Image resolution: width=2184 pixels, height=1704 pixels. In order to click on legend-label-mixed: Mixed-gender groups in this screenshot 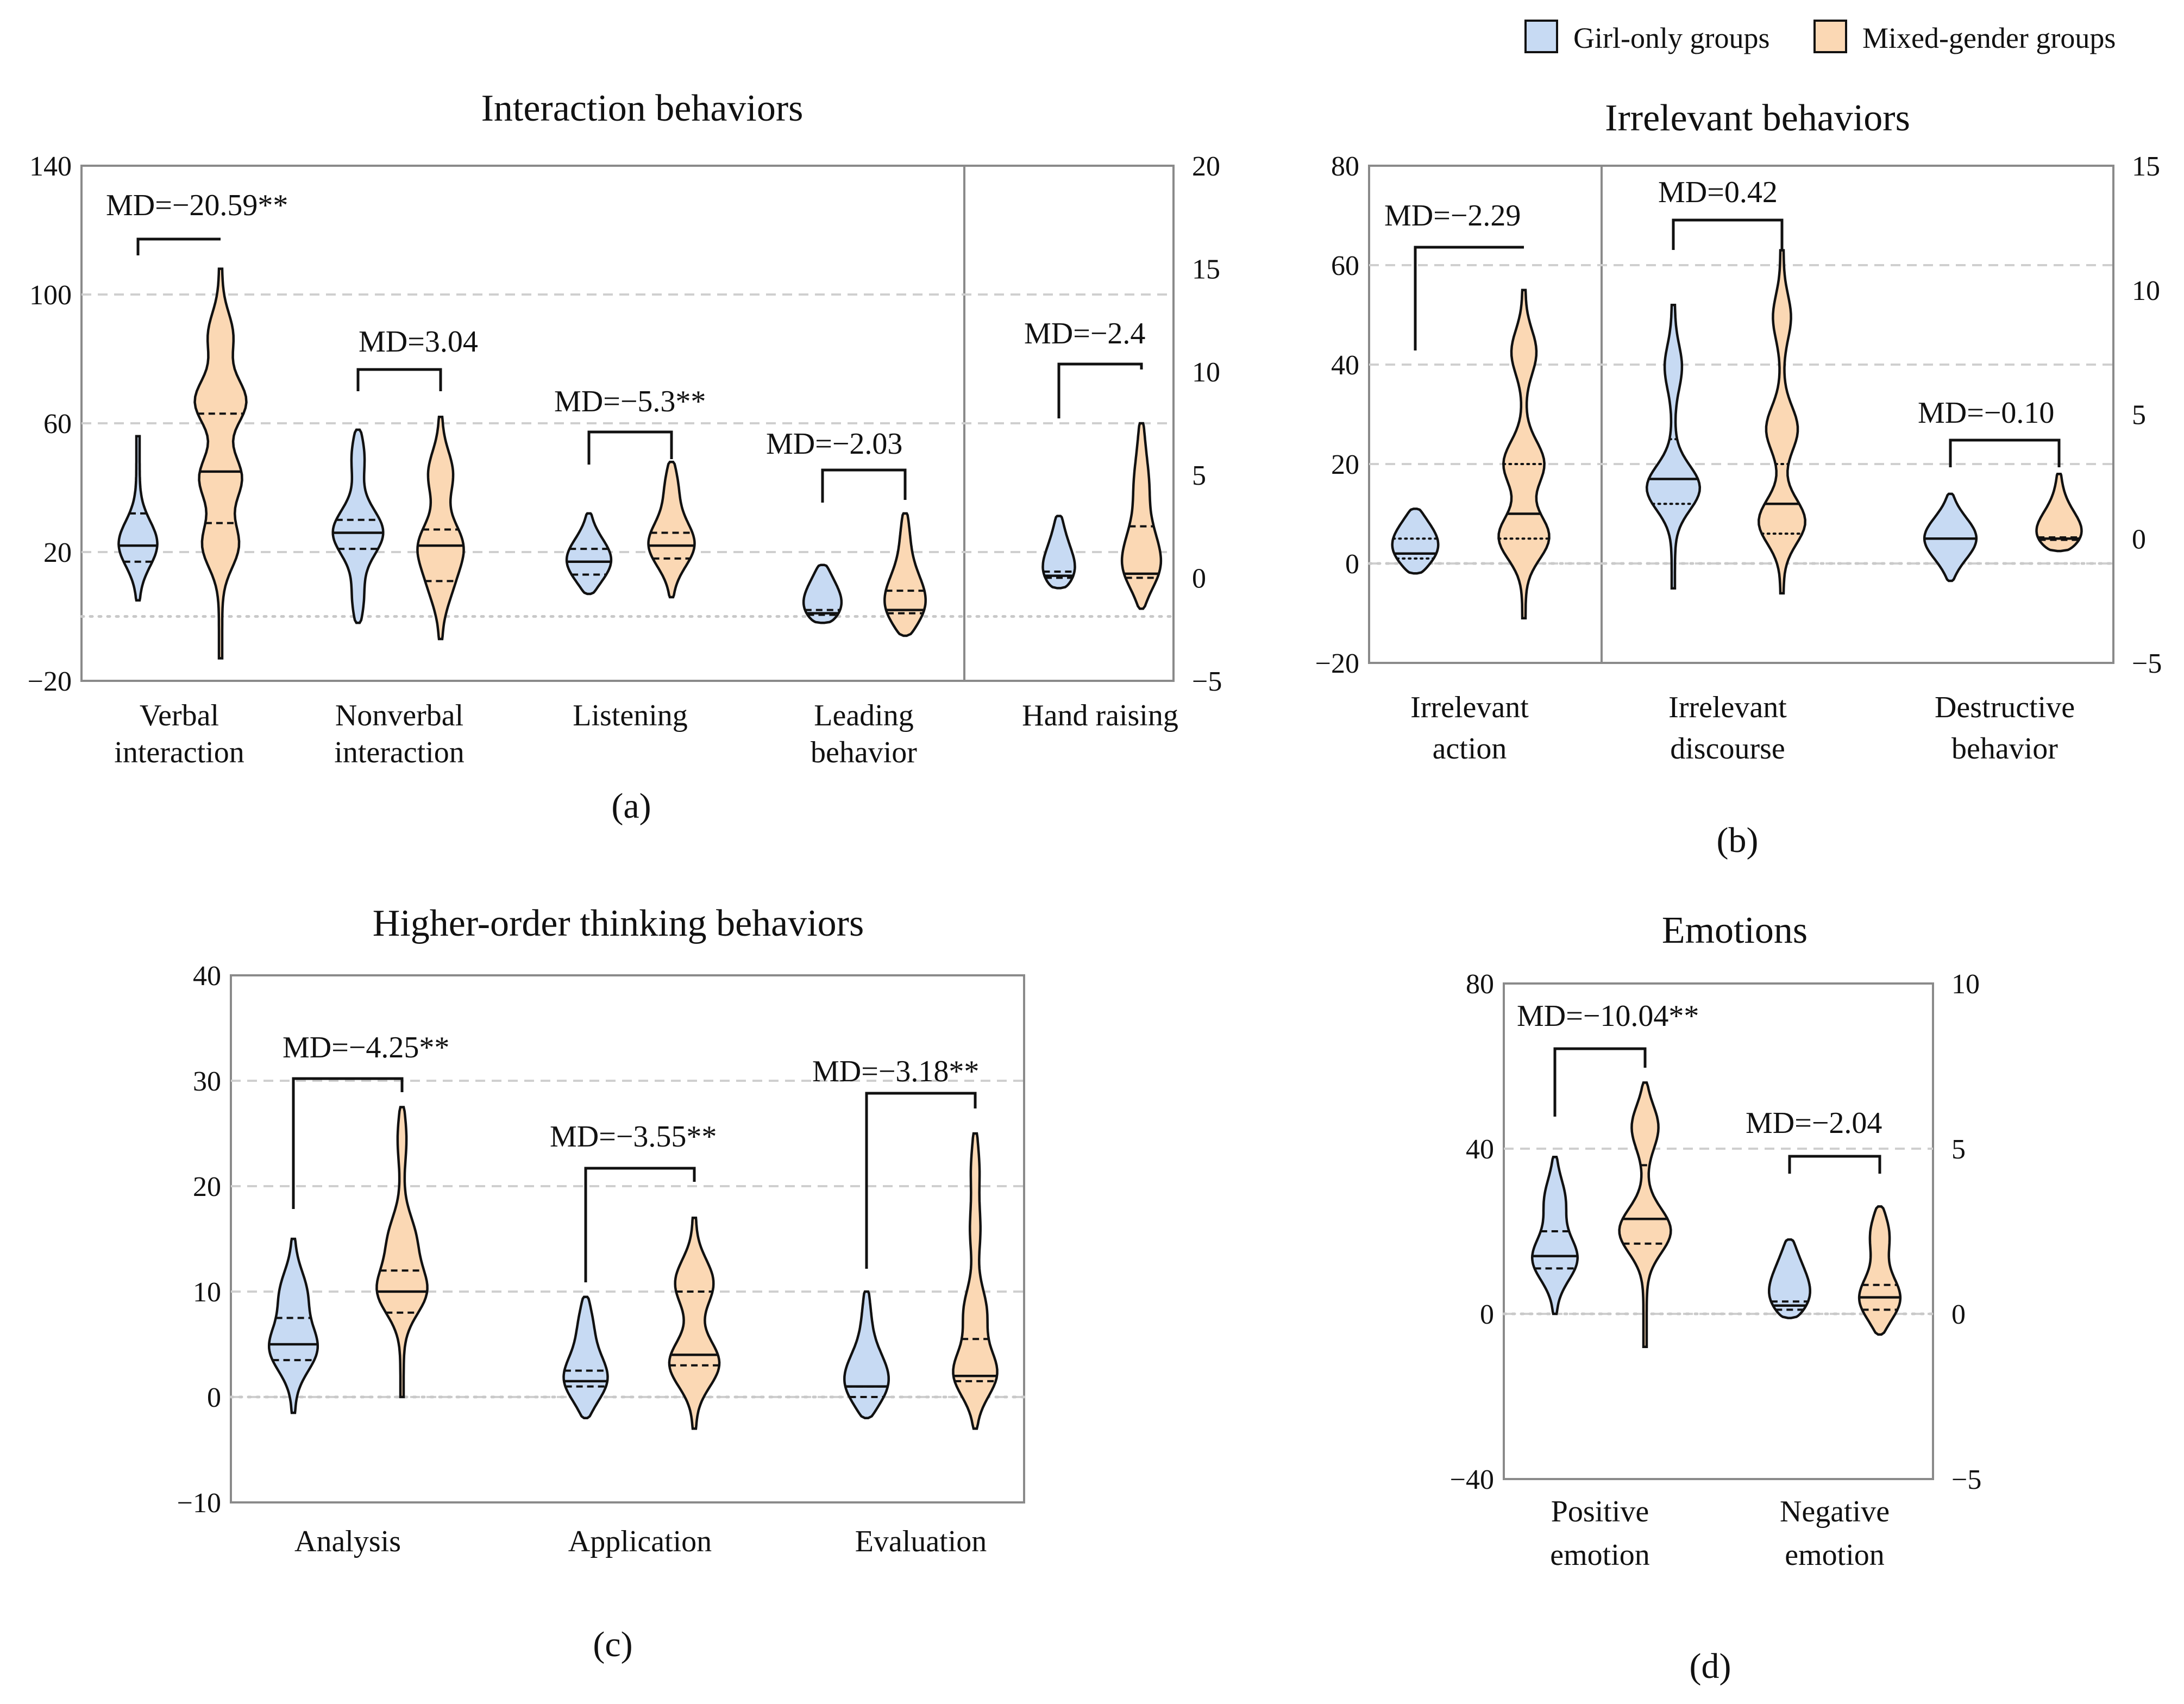, I will do `click(1989, 38)`.